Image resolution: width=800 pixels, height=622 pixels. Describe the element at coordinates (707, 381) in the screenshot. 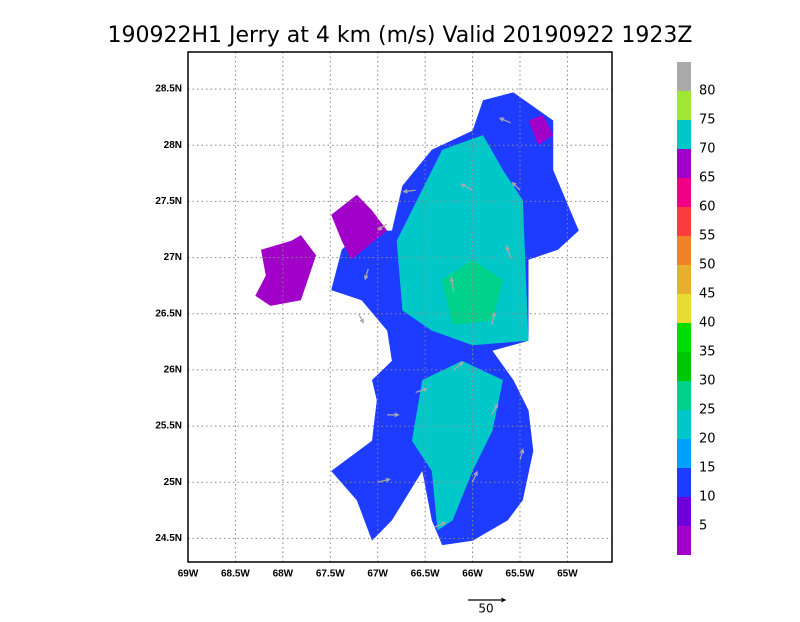

I see `colorbar-label: 30` at that location.